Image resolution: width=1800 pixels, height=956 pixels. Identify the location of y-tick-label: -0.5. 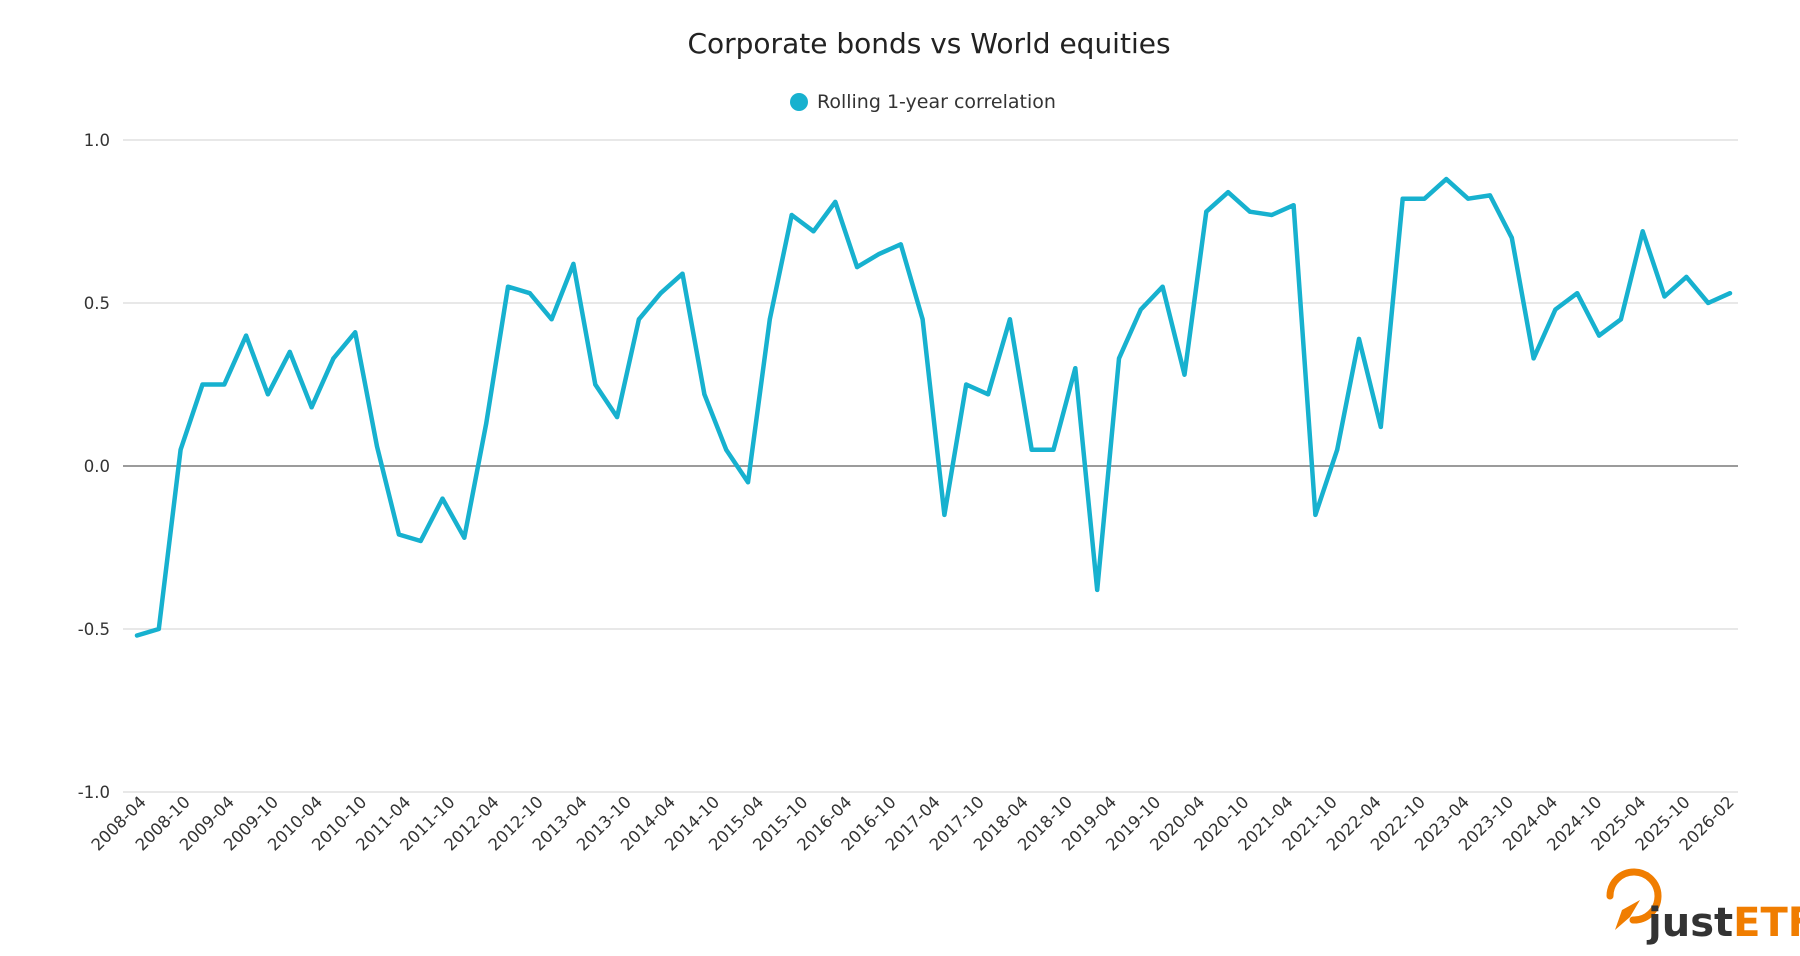
(94, 629).